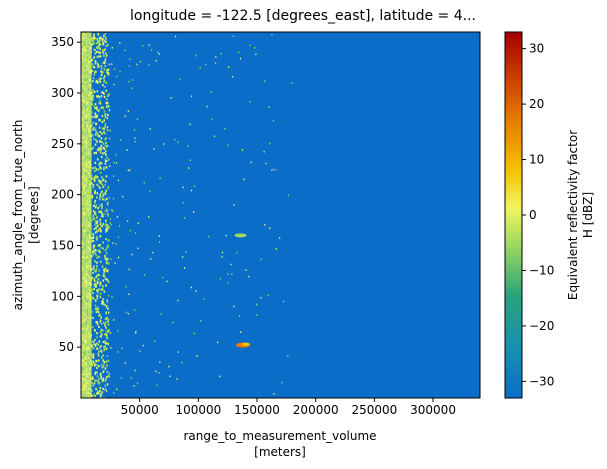 This screenshot has width=607, height=469. What do you see at coordinates (62, 195) in the screenshot?
I see `y-tick-label: 200` at bounding box center [62, 195].